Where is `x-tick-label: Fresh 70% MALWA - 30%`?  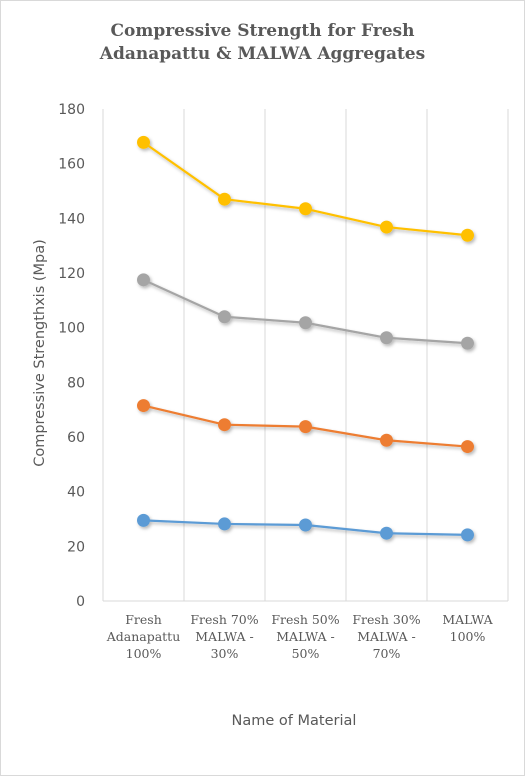 x-tick-label: Fresh 70% MALWA - 30% is located at coordinates (224, 636).